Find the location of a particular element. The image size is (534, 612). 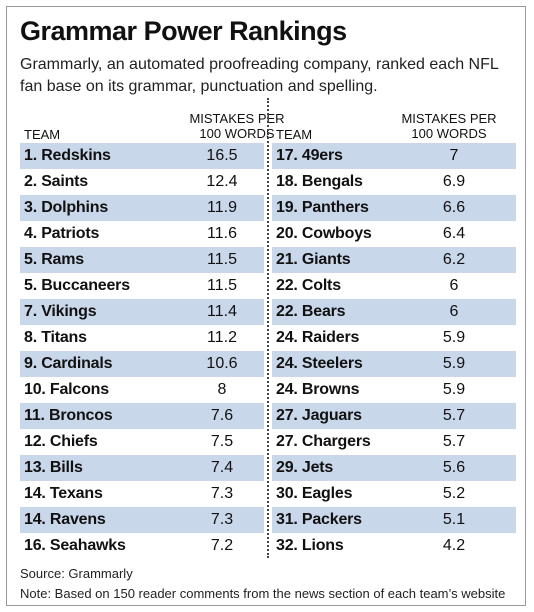

mistakes-value: 6.2 is located at coordinates (454, 259).